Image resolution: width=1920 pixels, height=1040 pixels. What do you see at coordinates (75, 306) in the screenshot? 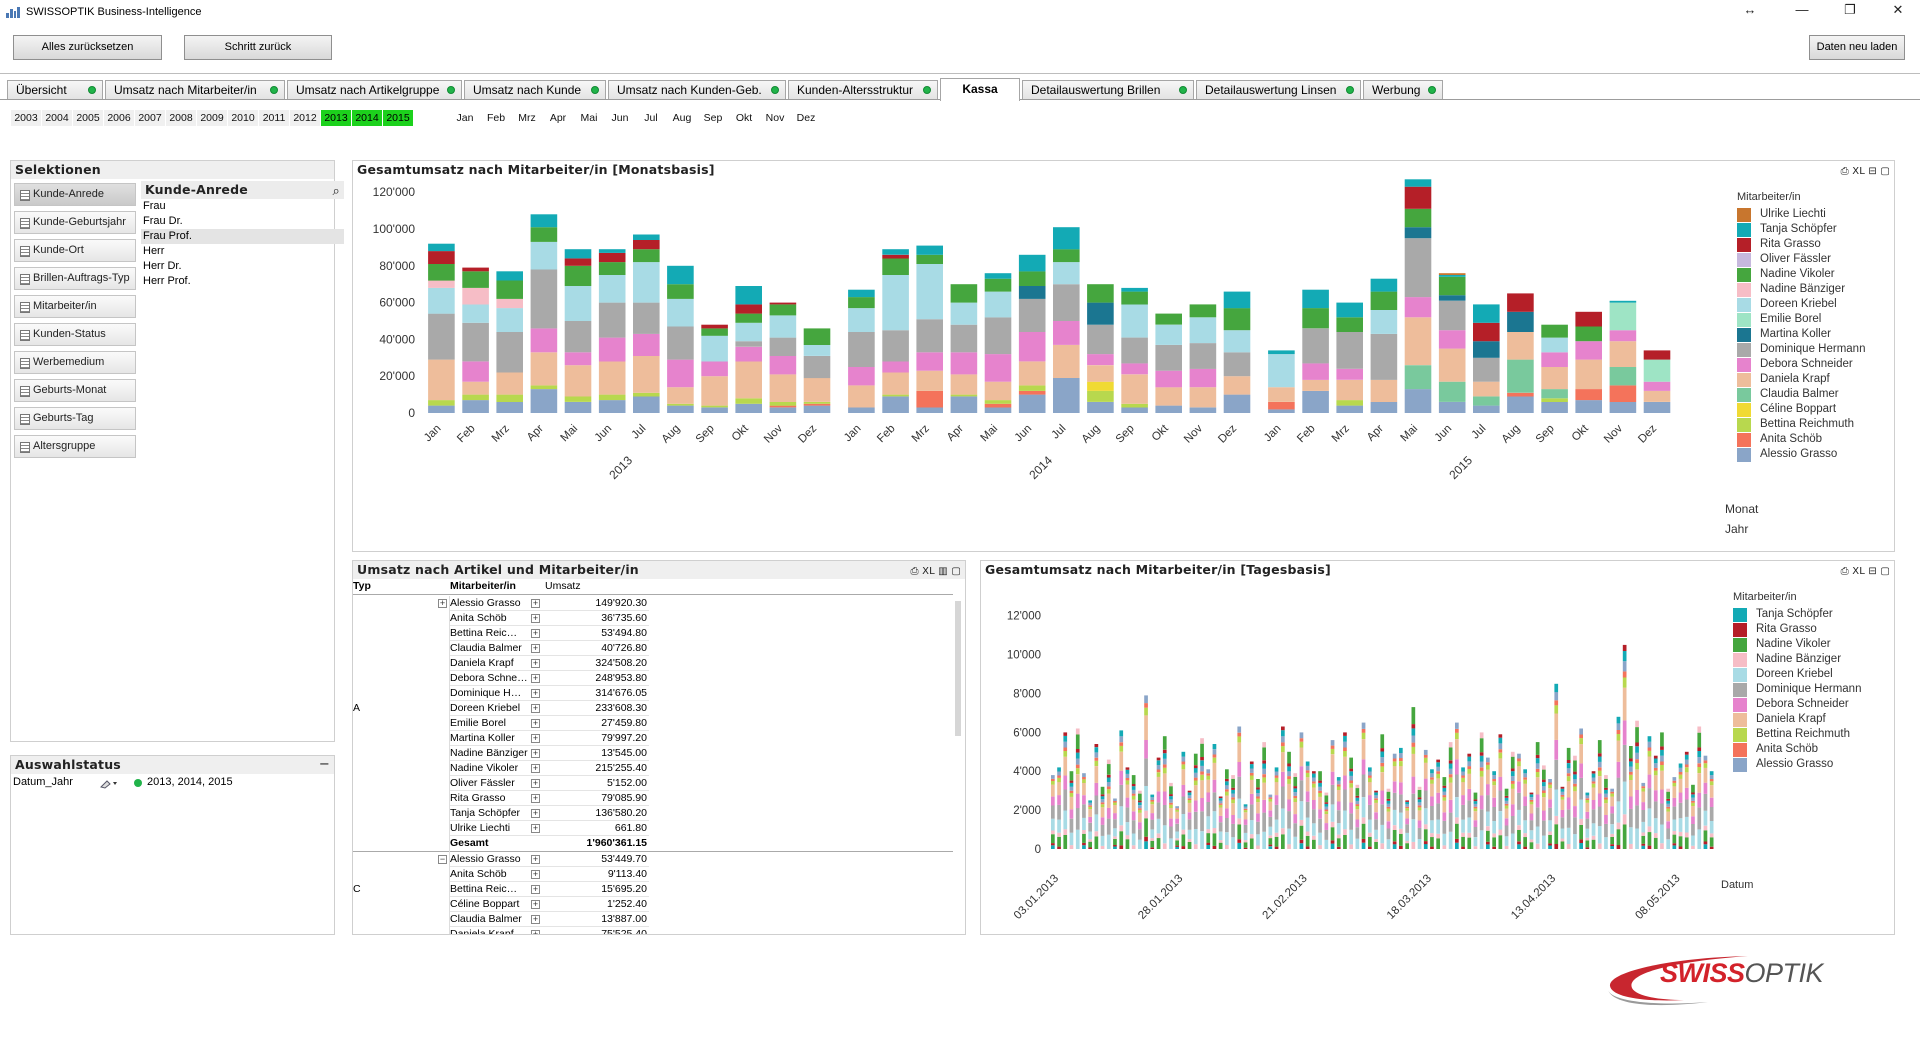
I see `listbox-mitarbeiter-in: Mitarbeiter/in` at bounding box center [75, 306].